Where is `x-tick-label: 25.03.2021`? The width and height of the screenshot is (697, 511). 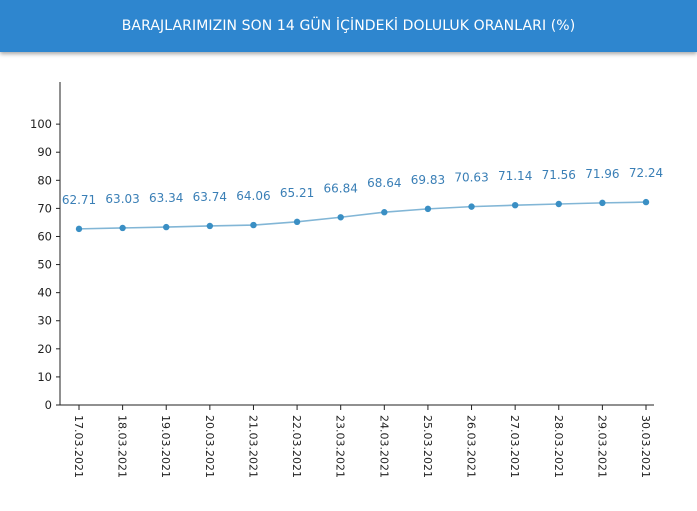
x-tick-label: 25.03.2021 is located at coordinates (427, 446).